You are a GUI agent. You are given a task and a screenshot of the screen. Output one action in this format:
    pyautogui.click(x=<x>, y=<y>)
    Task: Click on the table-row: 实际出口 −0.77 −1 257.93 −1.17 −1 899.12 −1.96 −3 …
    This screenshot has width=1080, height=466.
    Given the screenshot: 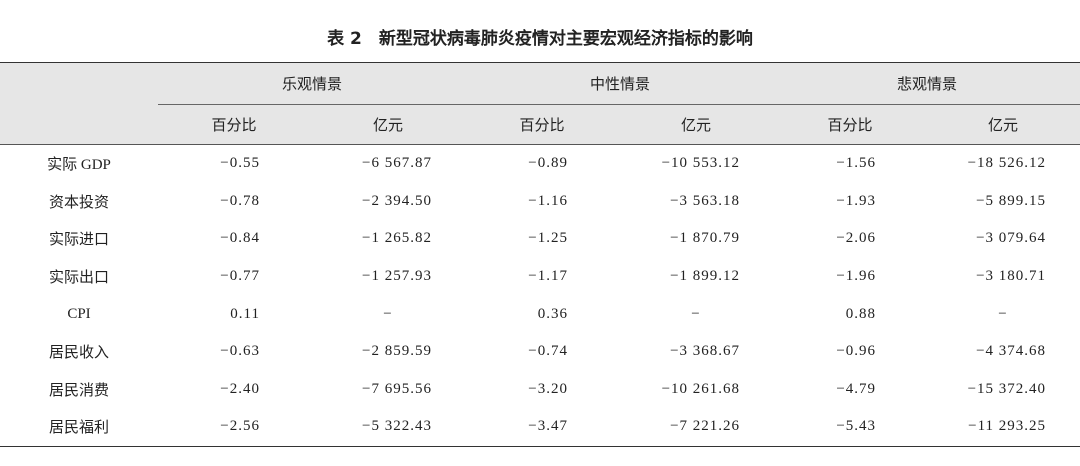 What is the action you would take?
    pyautogui.click(x=540, y=277)
    